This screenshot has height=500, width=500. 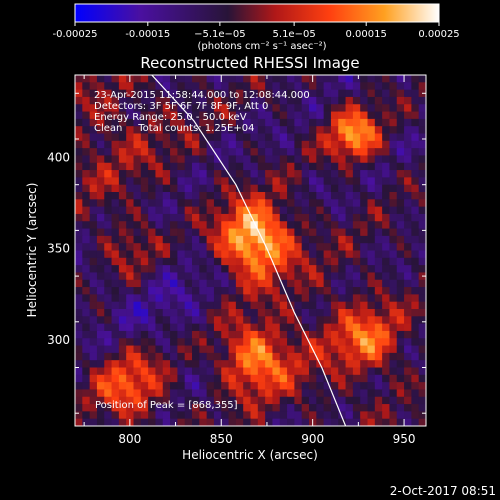 What do you see at coordinates (249, 63) in the screenshot?
I see `chart-title: Reconstructed RHESSI Image` at bounding box center [249, 63].